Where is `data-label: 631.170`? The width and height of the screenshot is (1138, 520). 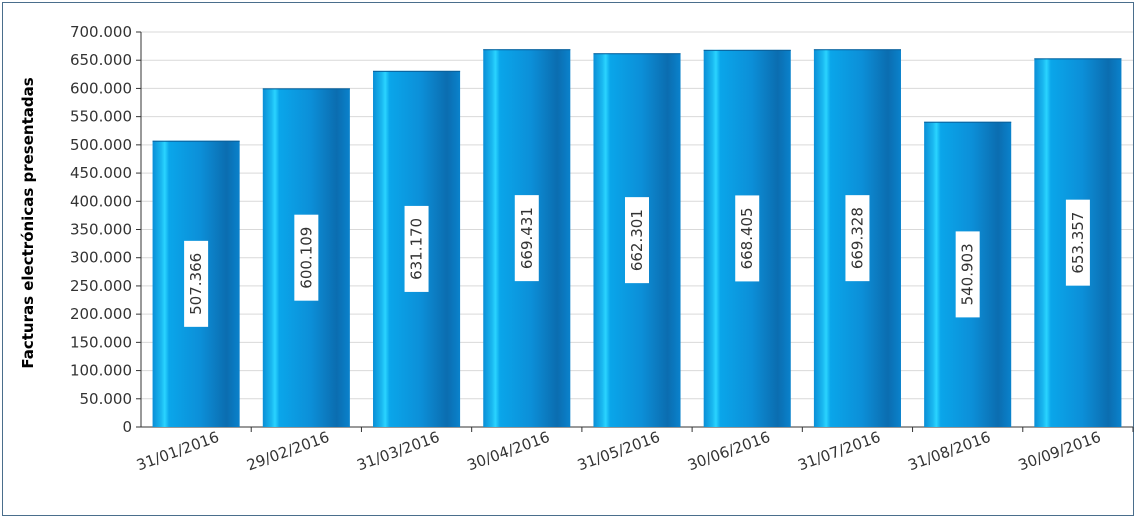
data-label: 631.170 is located at coordinates (416, 248).